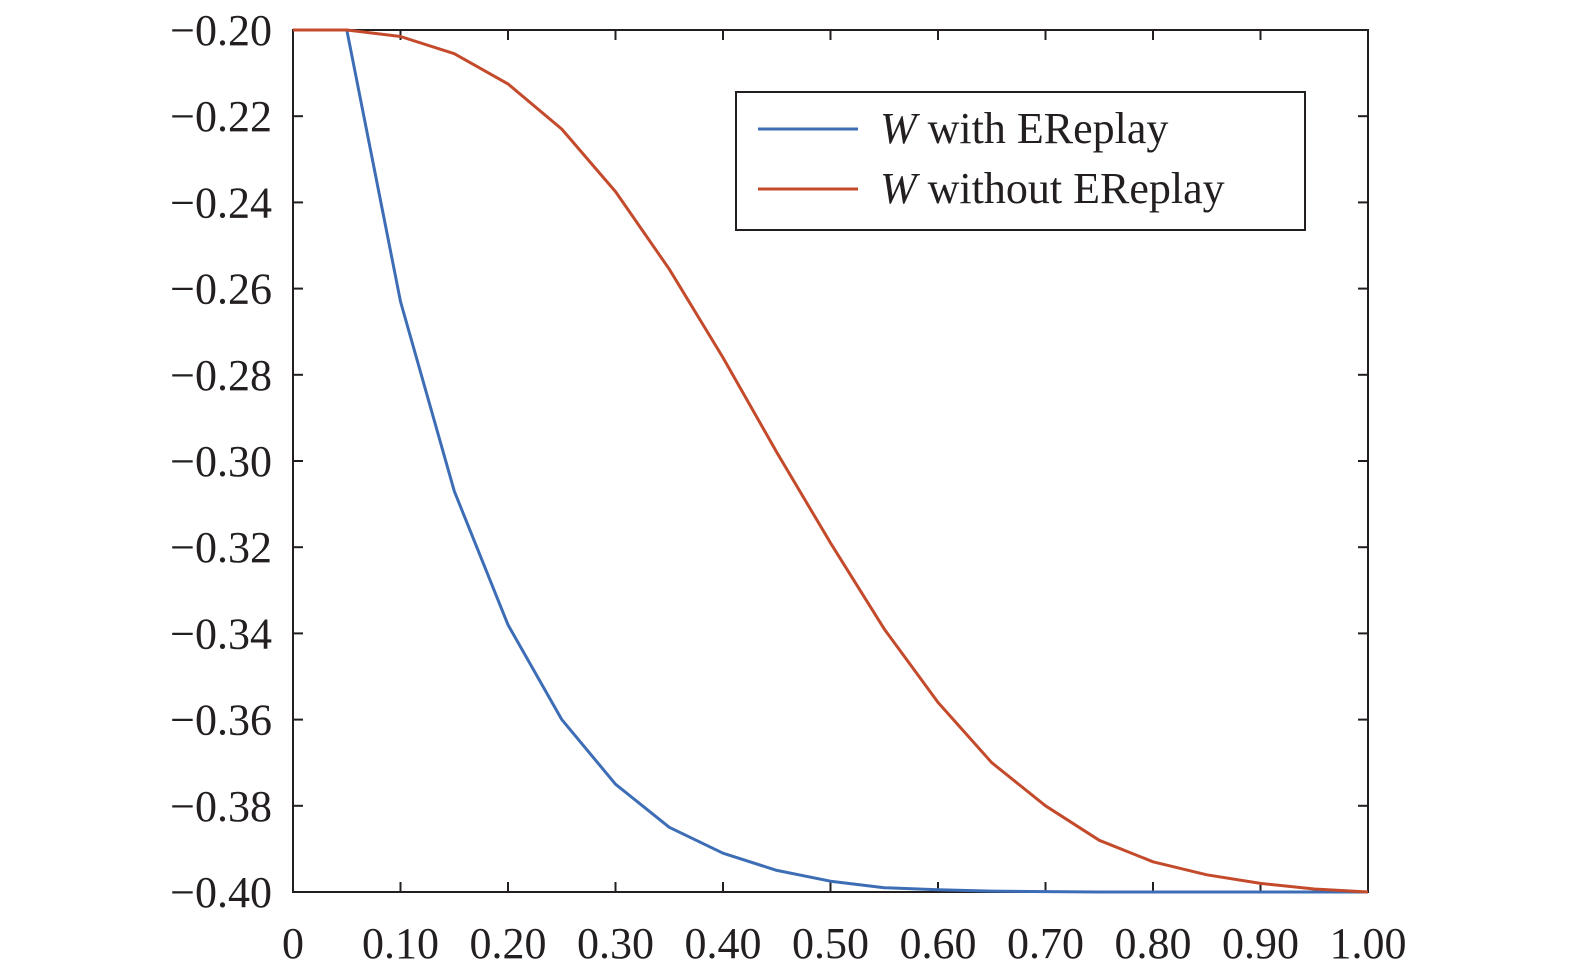 The image size is (1575, 976). I want to click on y-tick-label: −0.38, so click(221, 806).